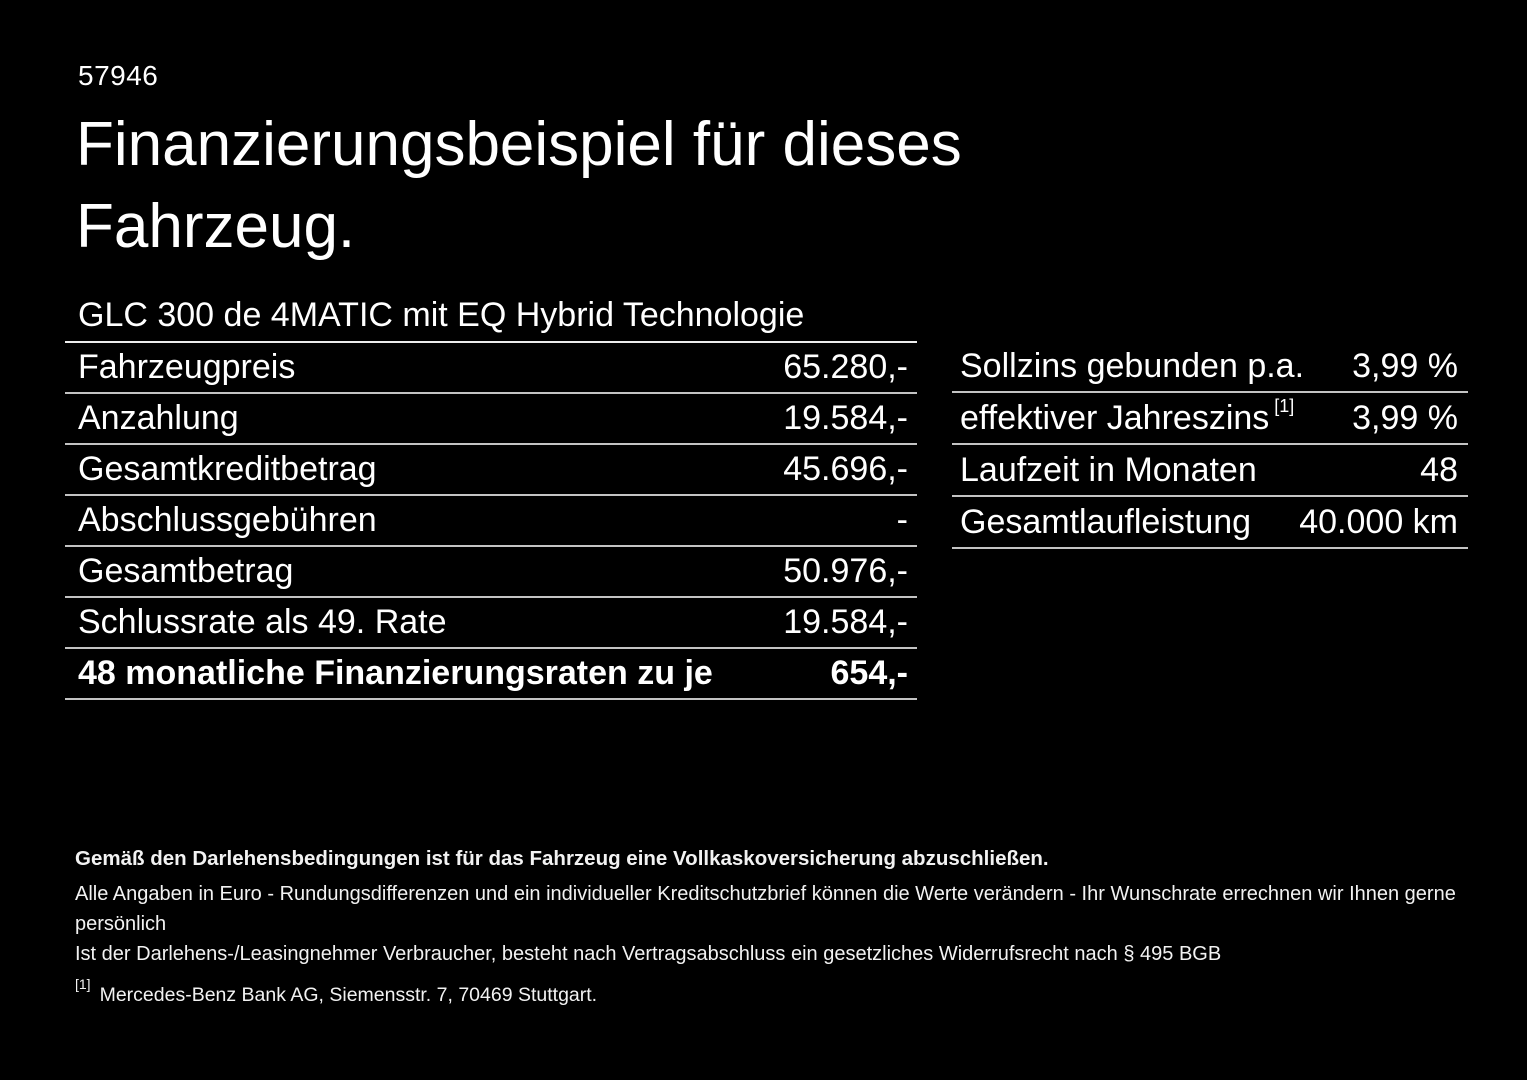 This screenshot has width=1527, height=1080. I want to click on row-label: Anzahlung, so click(158, 418).